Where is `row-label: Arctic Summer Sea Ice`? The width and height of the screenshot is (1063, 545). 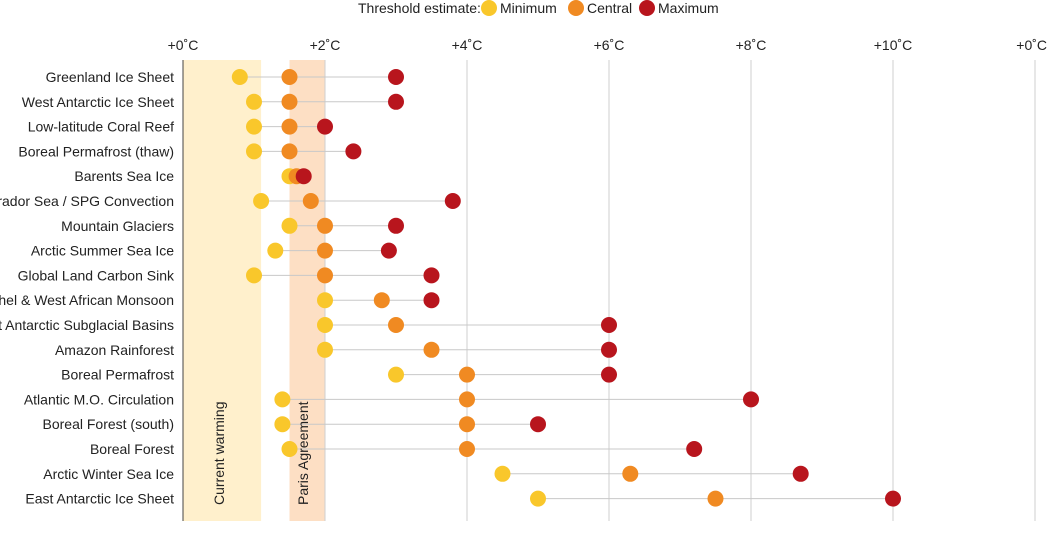
row-label: Arctic Summer Sea Ice is located at coordinates (102, 251).